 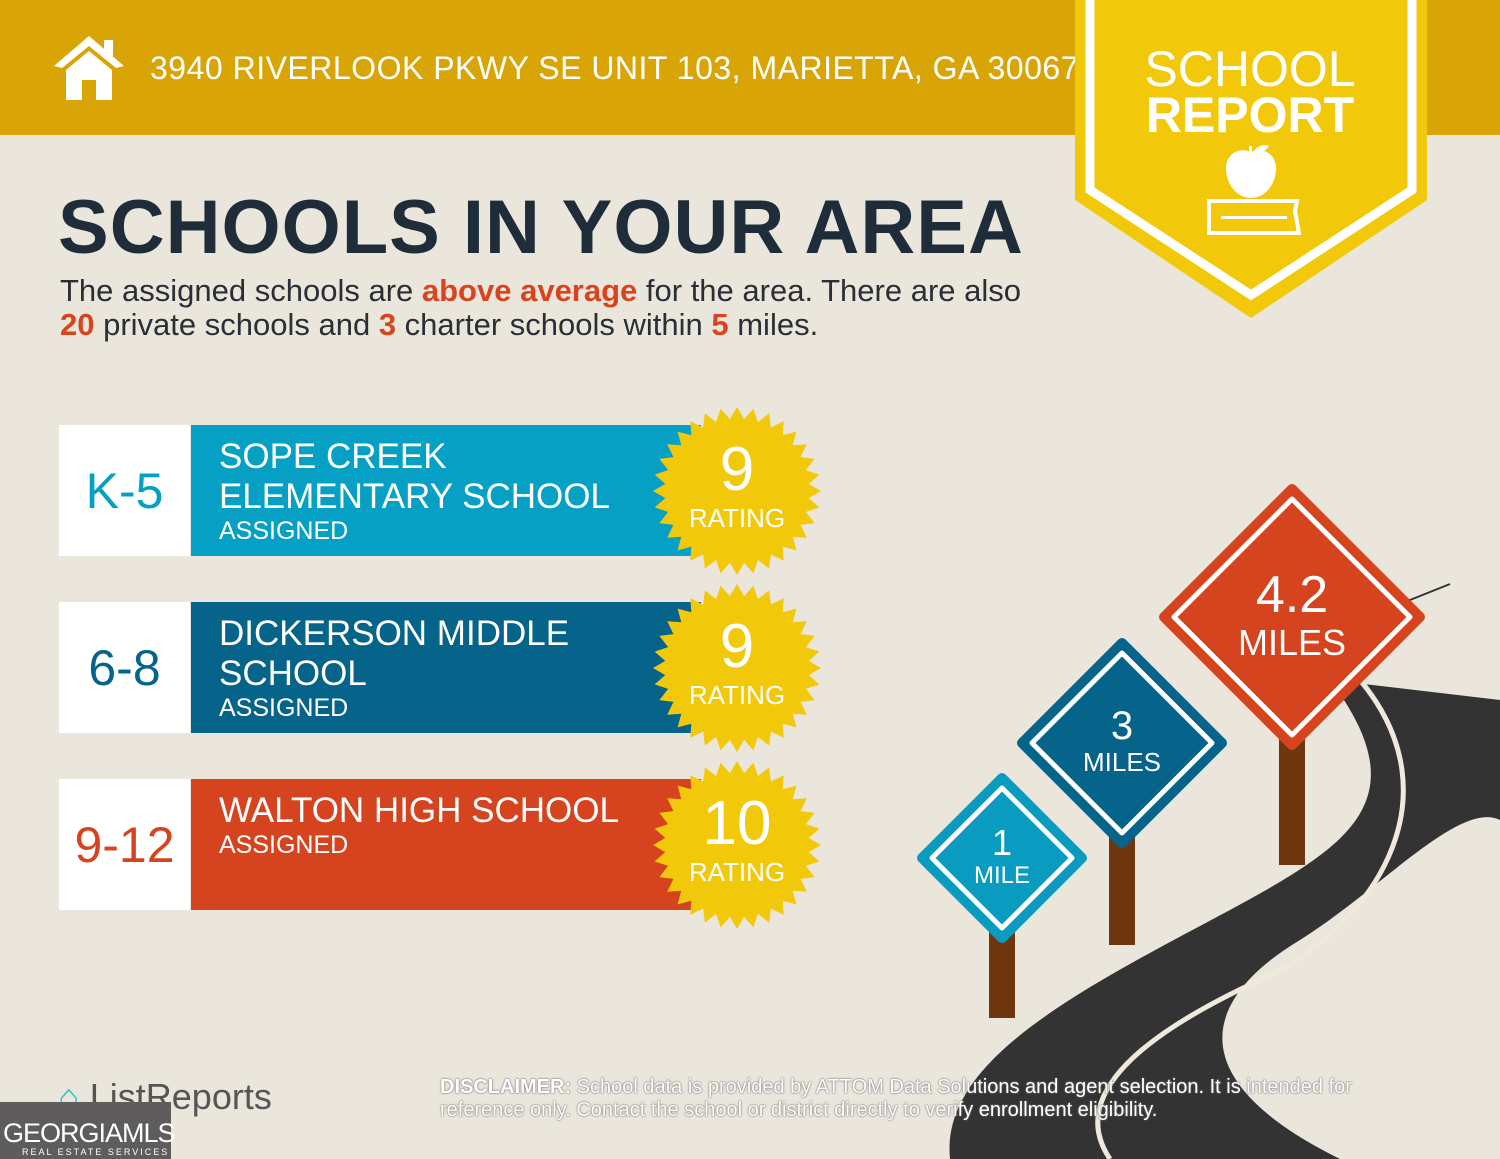 I want to click on intro-text-part: charter schools within, so click(x=554, y=324).